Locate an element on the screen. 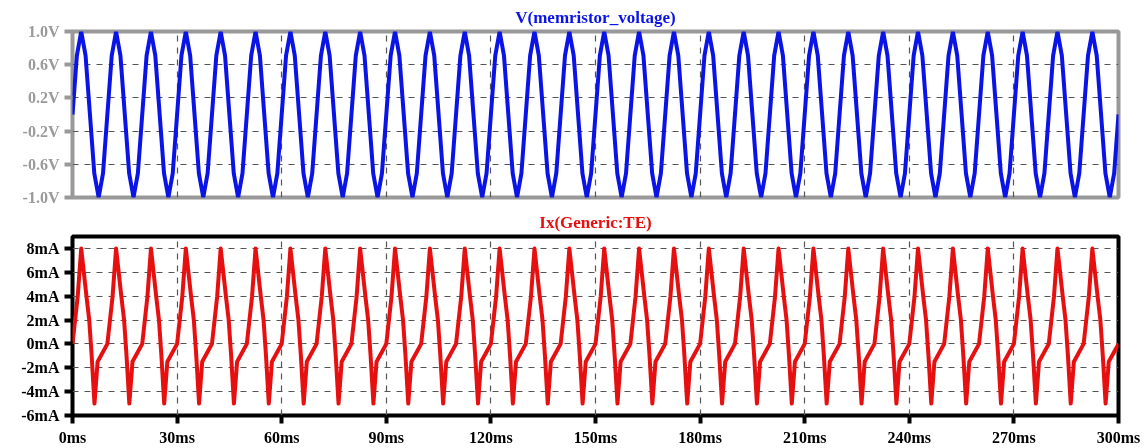 The height and width of the screenshot is (448, 1148). y-tick-label: -0.2V is located at coordinates (41, 131).